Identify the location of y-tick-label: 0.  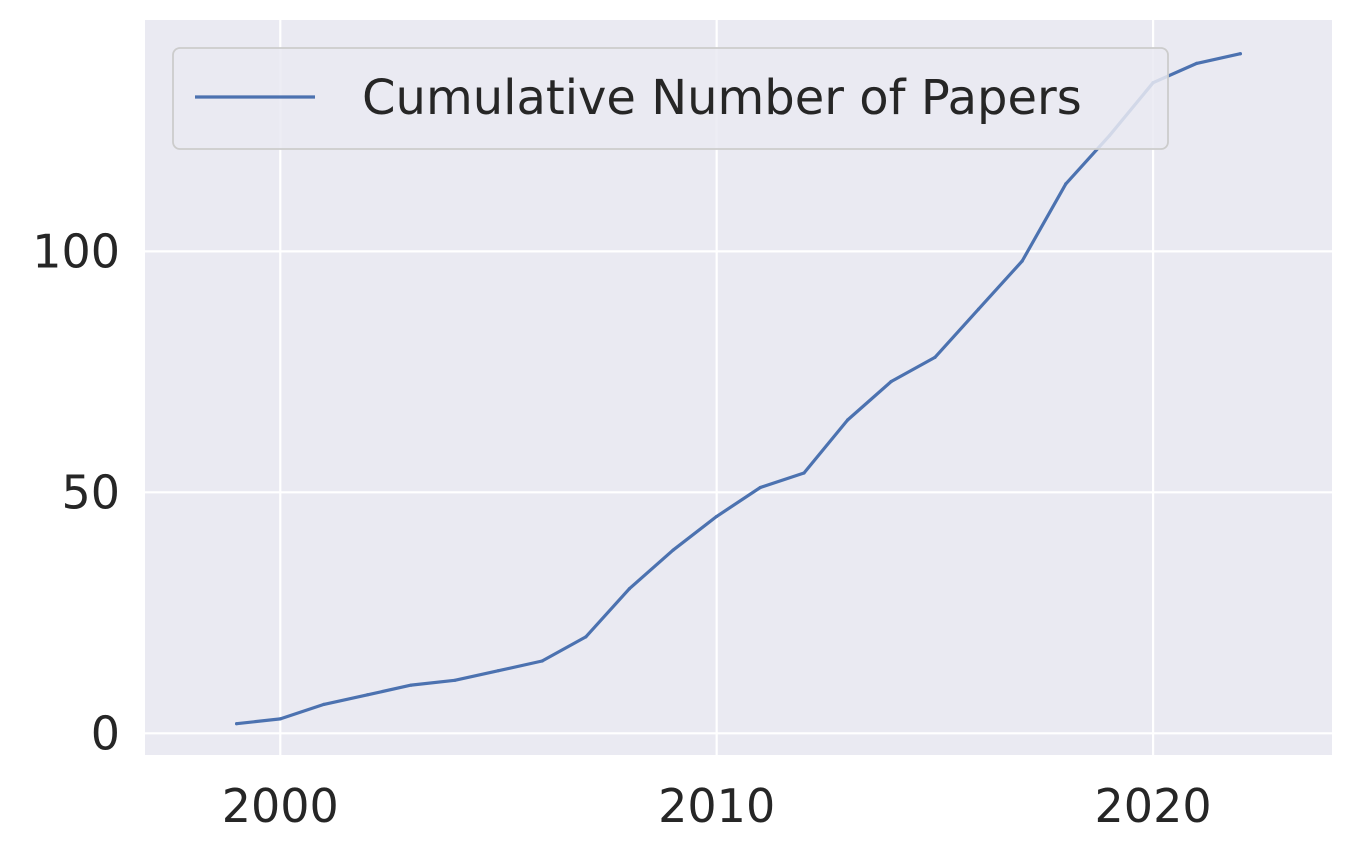
(105, 733).